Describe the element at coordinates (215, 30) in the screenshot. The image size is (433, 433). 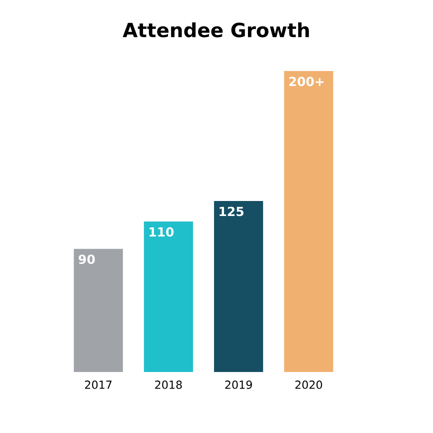
I see `chart-title: Attendee Growth` at that location.